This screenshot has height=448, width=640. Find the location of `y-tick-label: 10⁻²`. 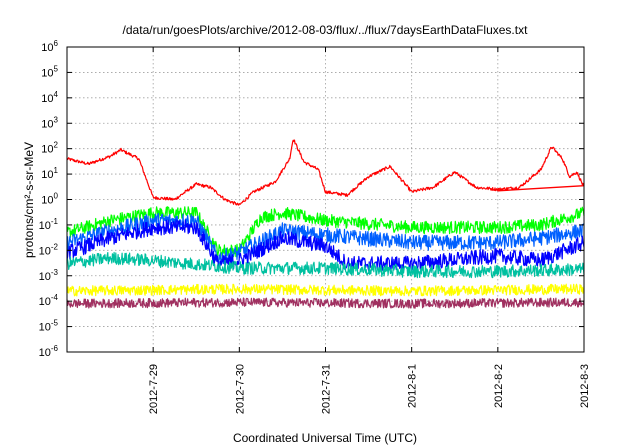

y-tick-label: 10⁻² is located at coordinates (49, 249).